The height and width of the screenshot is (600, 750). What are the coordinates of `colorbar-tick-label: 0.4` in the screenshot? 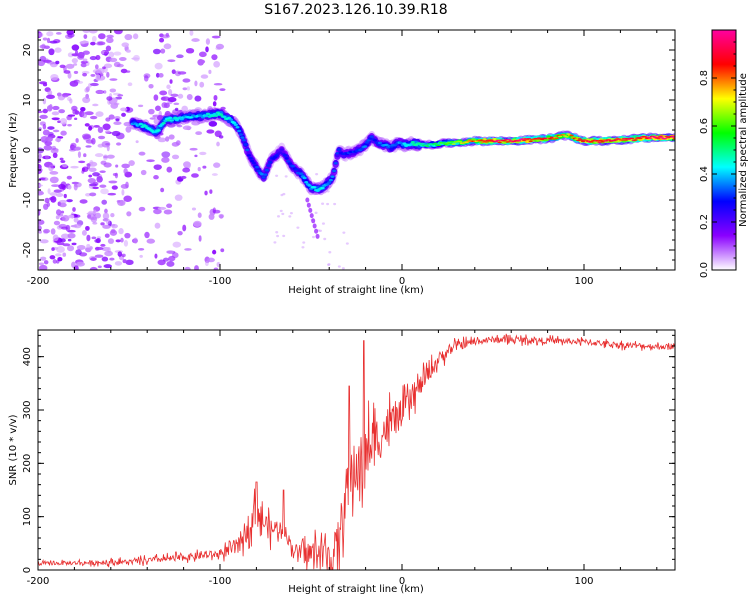 It's located at (704, 174).